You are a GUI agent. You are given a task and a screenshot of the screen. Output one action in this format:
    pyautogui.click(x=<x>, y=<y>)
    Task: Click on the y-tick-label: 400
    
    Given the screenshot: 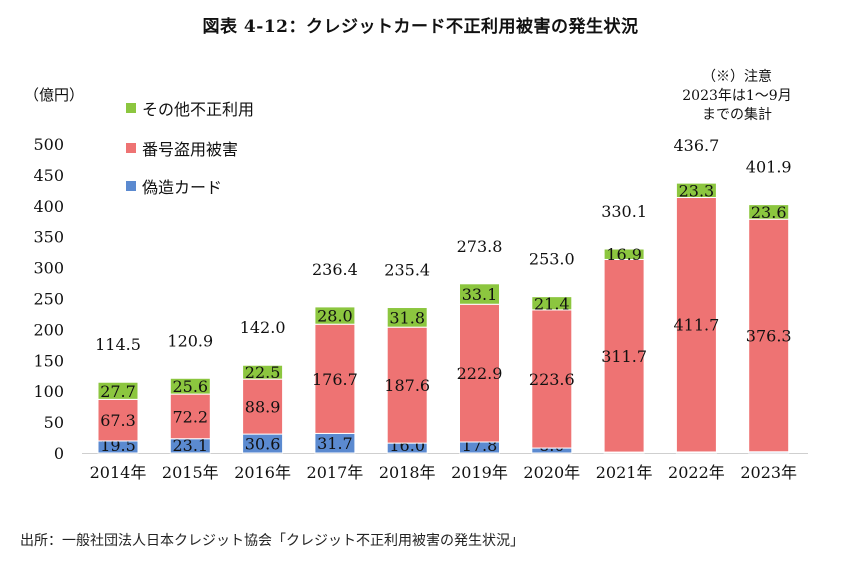 What is the action you would take?
    pyautogui.click(x=48, y=206)
    